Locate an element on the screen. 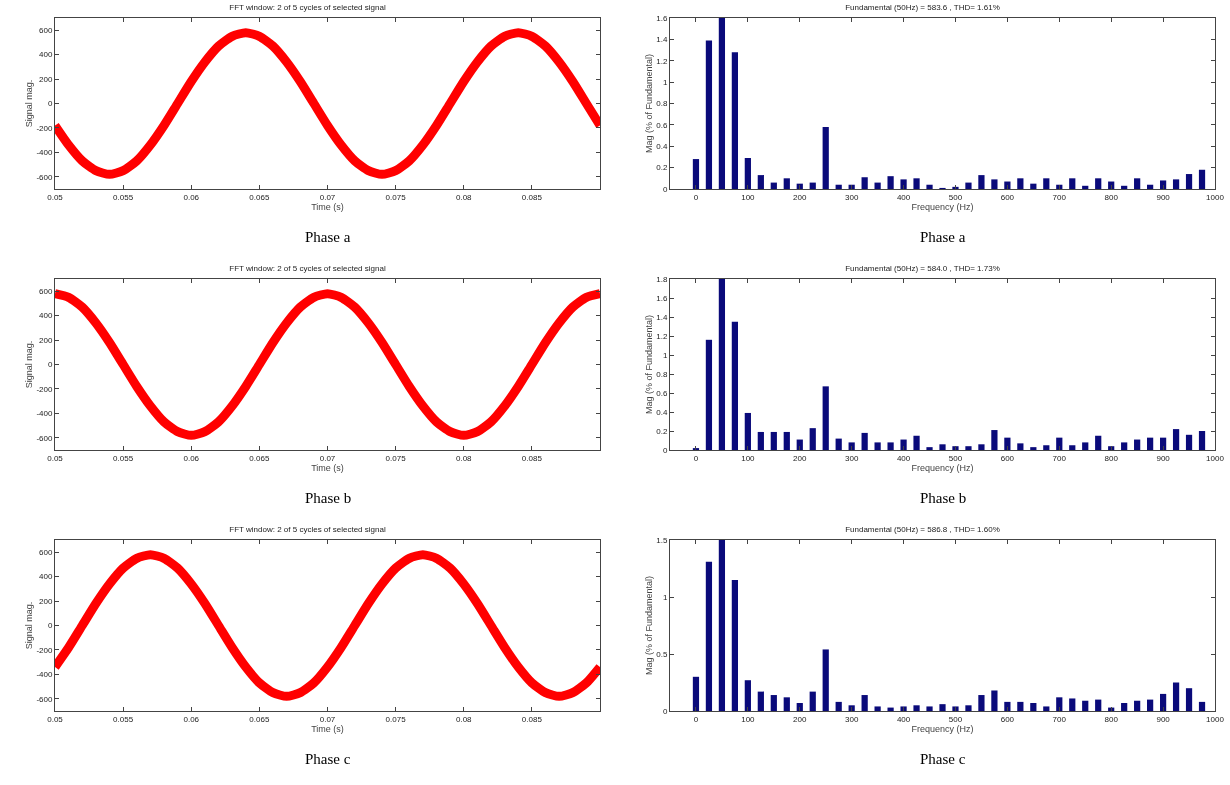 The width and height of the screenshot is (1230, 785). y-tick-label: 0.8 is located at coordinates (662, 104).